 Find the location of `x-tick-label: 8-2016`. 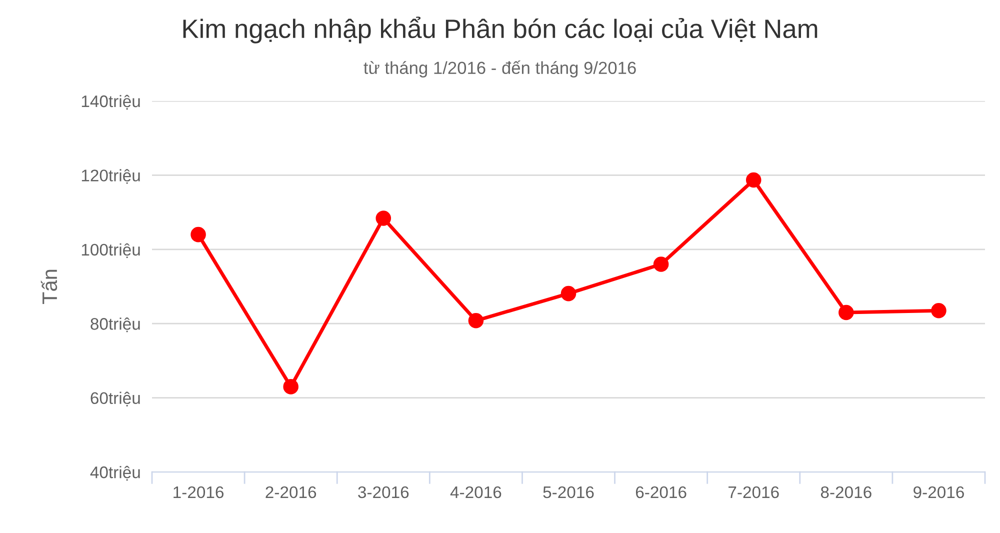

x-tick-label: 8-2016 is located at coordinates (846, 492).